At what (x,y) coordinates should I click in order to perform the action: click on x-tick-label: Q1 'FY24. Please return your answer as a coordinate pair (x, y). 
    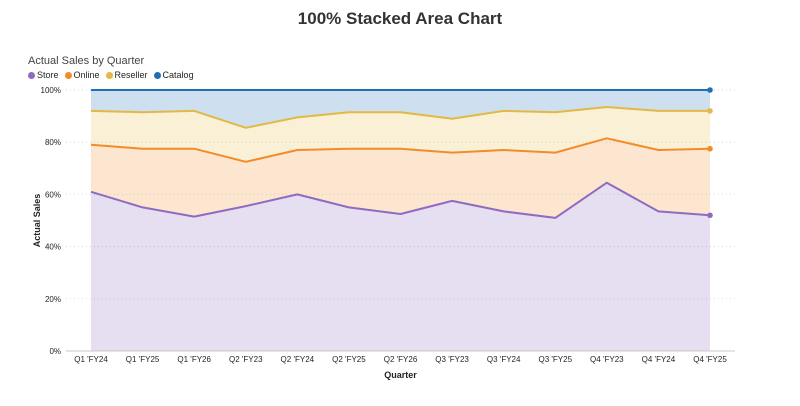
    Looking at the image, I should click on (91, 359).